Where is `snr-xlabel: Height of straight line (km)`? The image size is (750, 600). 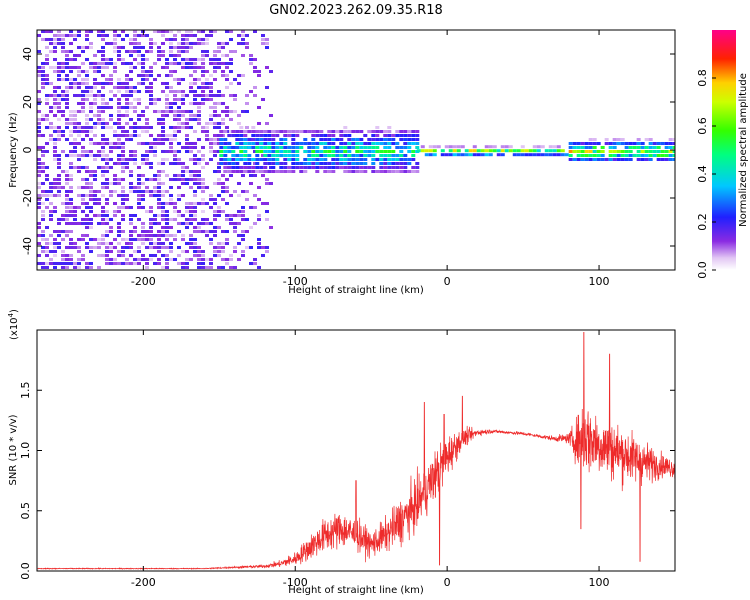 snr-xlabel: Height of straight line (km) is located at coordinates (356, 590).